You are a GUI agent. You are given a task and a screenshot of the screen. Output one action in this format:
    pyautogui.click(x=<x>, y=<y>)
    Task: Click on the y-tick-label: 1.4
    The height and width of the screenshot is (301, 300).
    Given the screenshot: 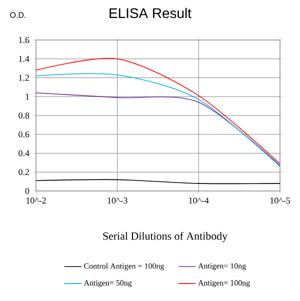 What is the action you would take?
    pyautogui.click(x=24, y=59)
    